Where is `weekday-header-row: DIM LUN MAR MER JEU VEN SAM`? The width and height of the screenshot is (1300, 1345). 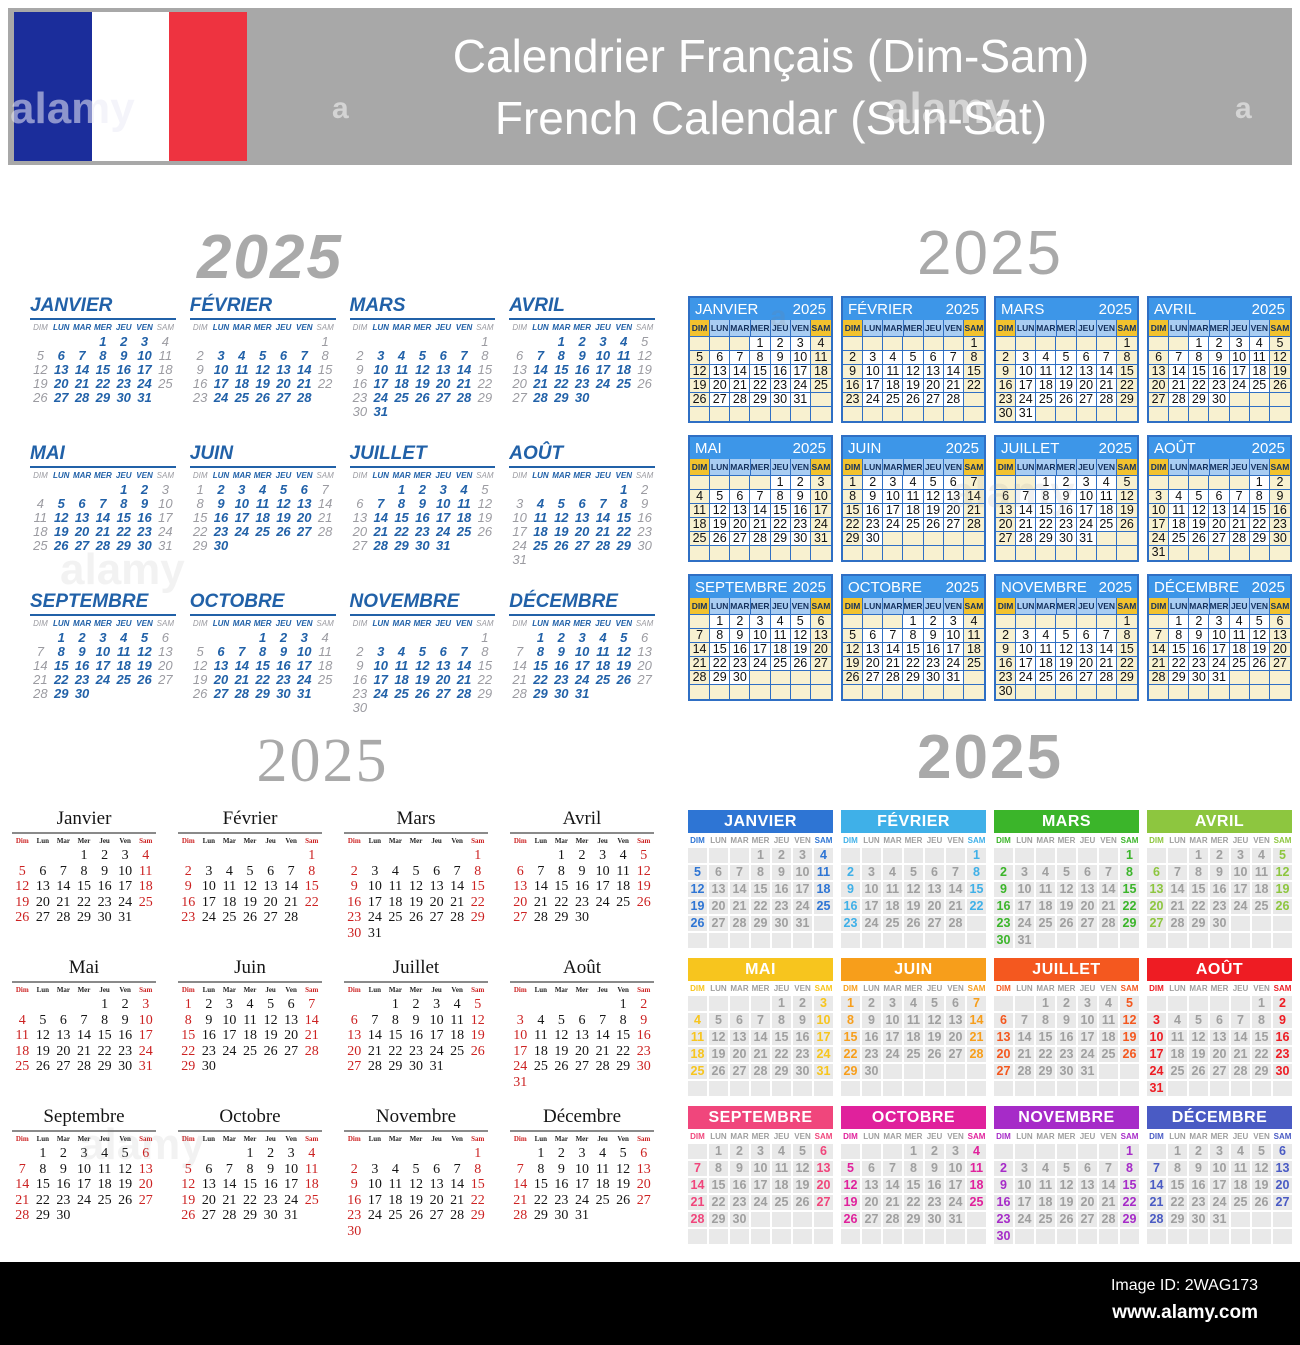
weekday-header-row: DIM LUN MAR MER JEU VEN SAM is located at coordinates (760, 840).